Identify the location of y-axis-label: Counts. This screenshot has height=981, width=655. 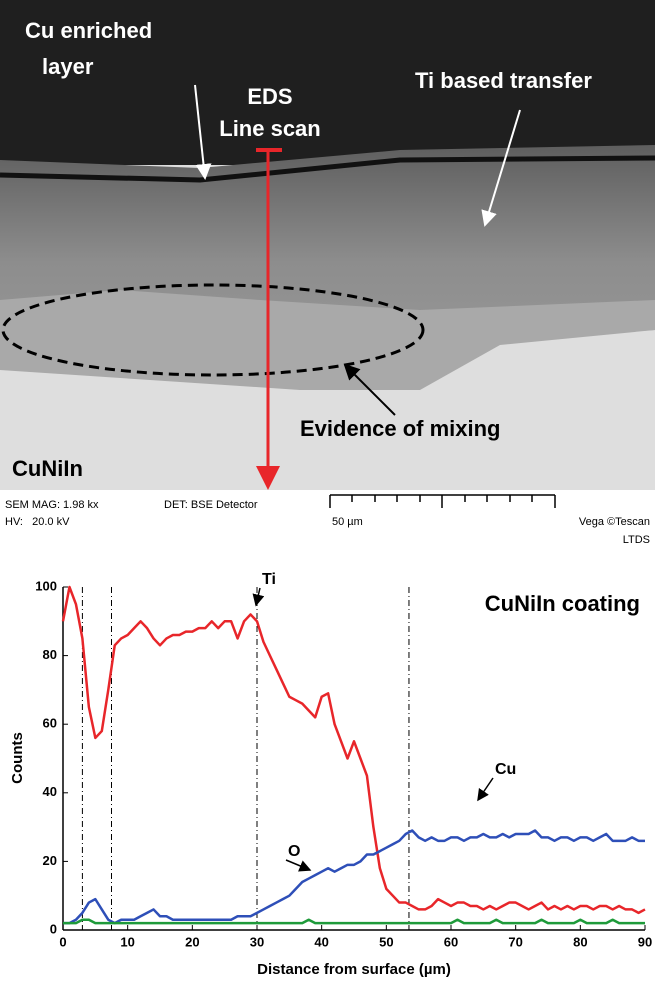
(17, 758).